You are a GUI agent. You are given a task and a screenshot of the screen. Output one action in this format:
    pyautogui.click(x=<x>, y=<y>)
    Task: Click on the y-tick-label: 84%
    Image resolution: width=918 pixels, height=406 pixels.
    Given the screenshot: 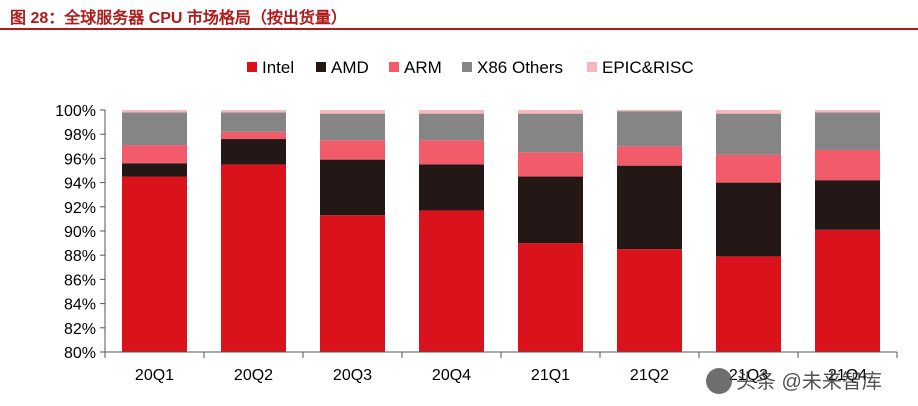 What is the action you would take?
    pyautogui.click(x=80, y=305)
    